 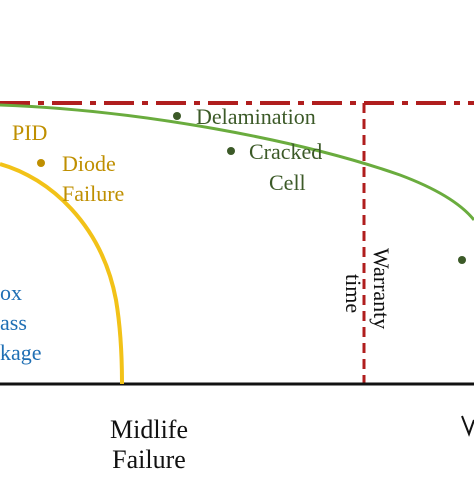 What do you see at coordinates (462, 260) in the screenshot?
I see `right-edge-dot` at bounding box center [462, 260].